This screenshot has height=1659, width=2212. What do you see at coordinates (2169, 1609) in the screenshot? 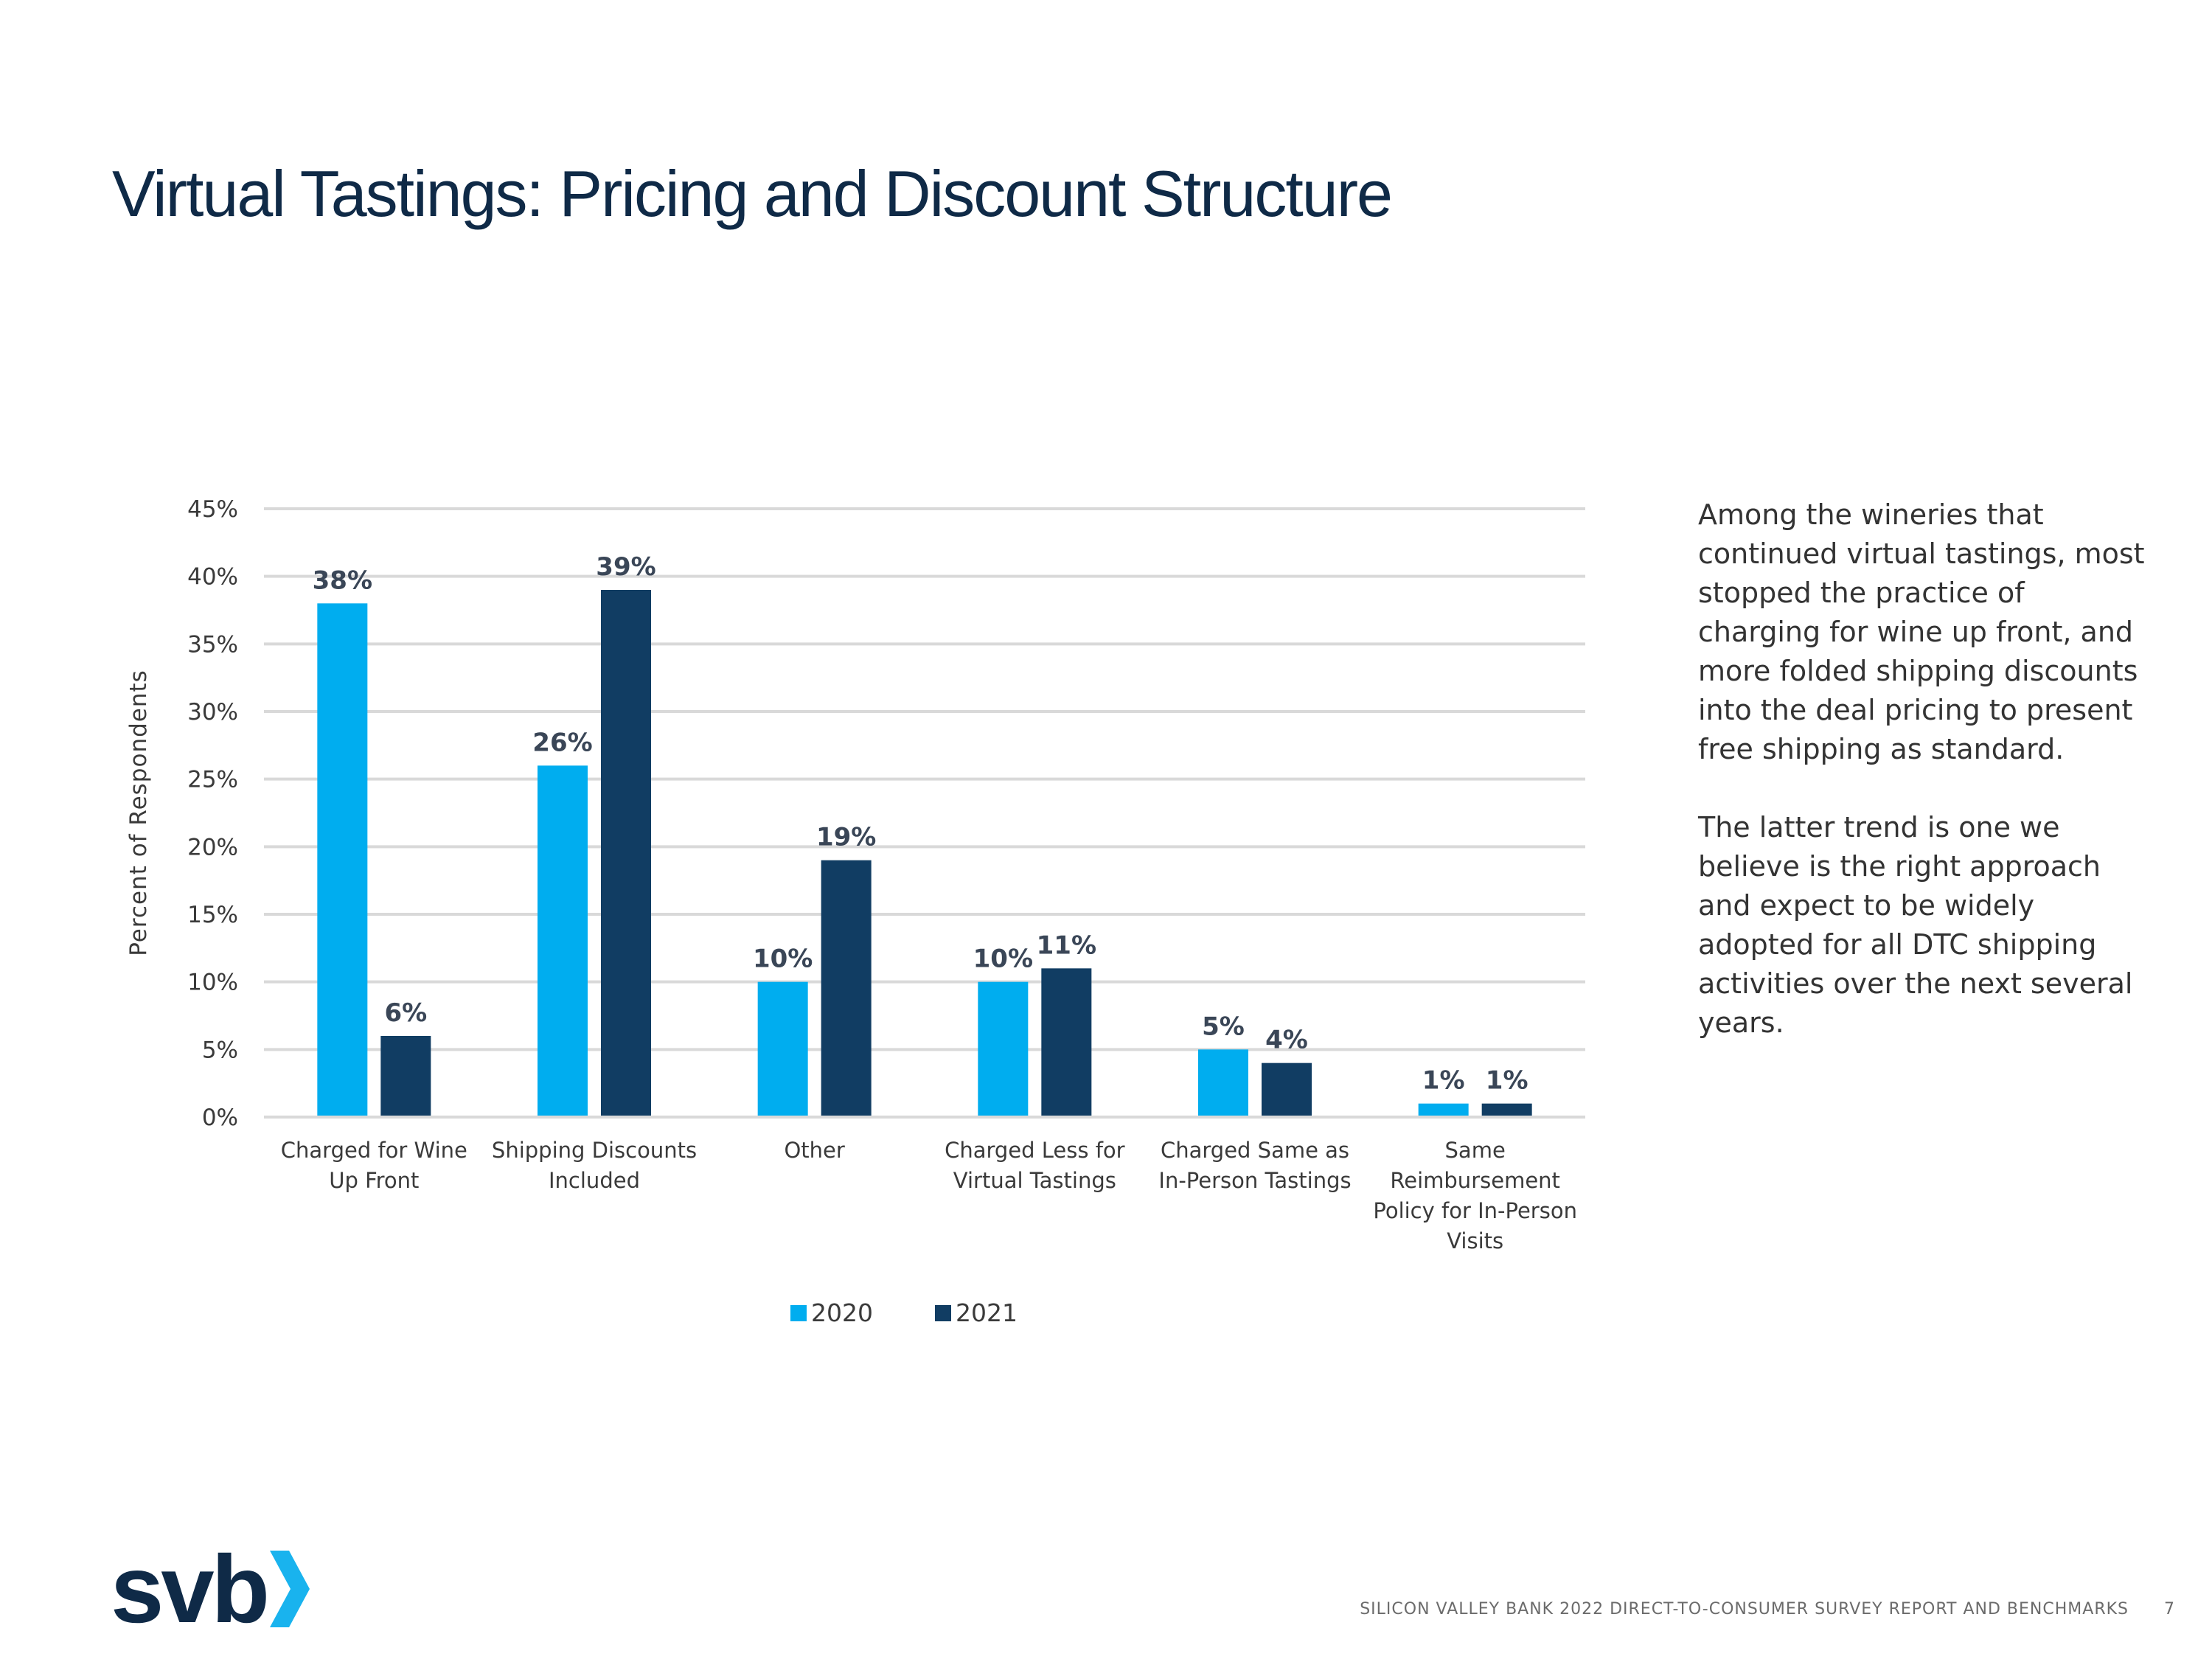
I see `page-number: 7` at bounding box center [2169, 1609].